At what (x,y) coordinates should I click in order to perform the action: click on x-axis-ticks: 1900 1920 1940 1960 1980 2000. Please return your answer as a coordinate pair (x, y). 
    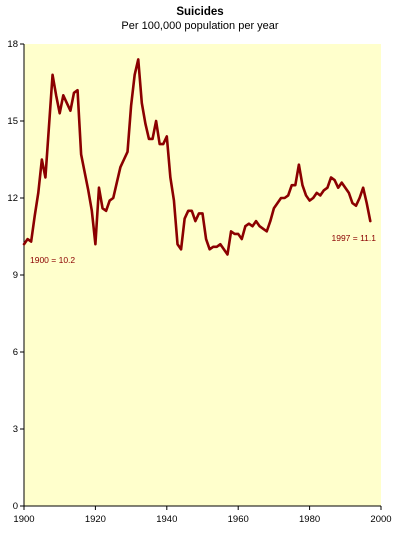
    Looking at the image, I should click on (202, 515).